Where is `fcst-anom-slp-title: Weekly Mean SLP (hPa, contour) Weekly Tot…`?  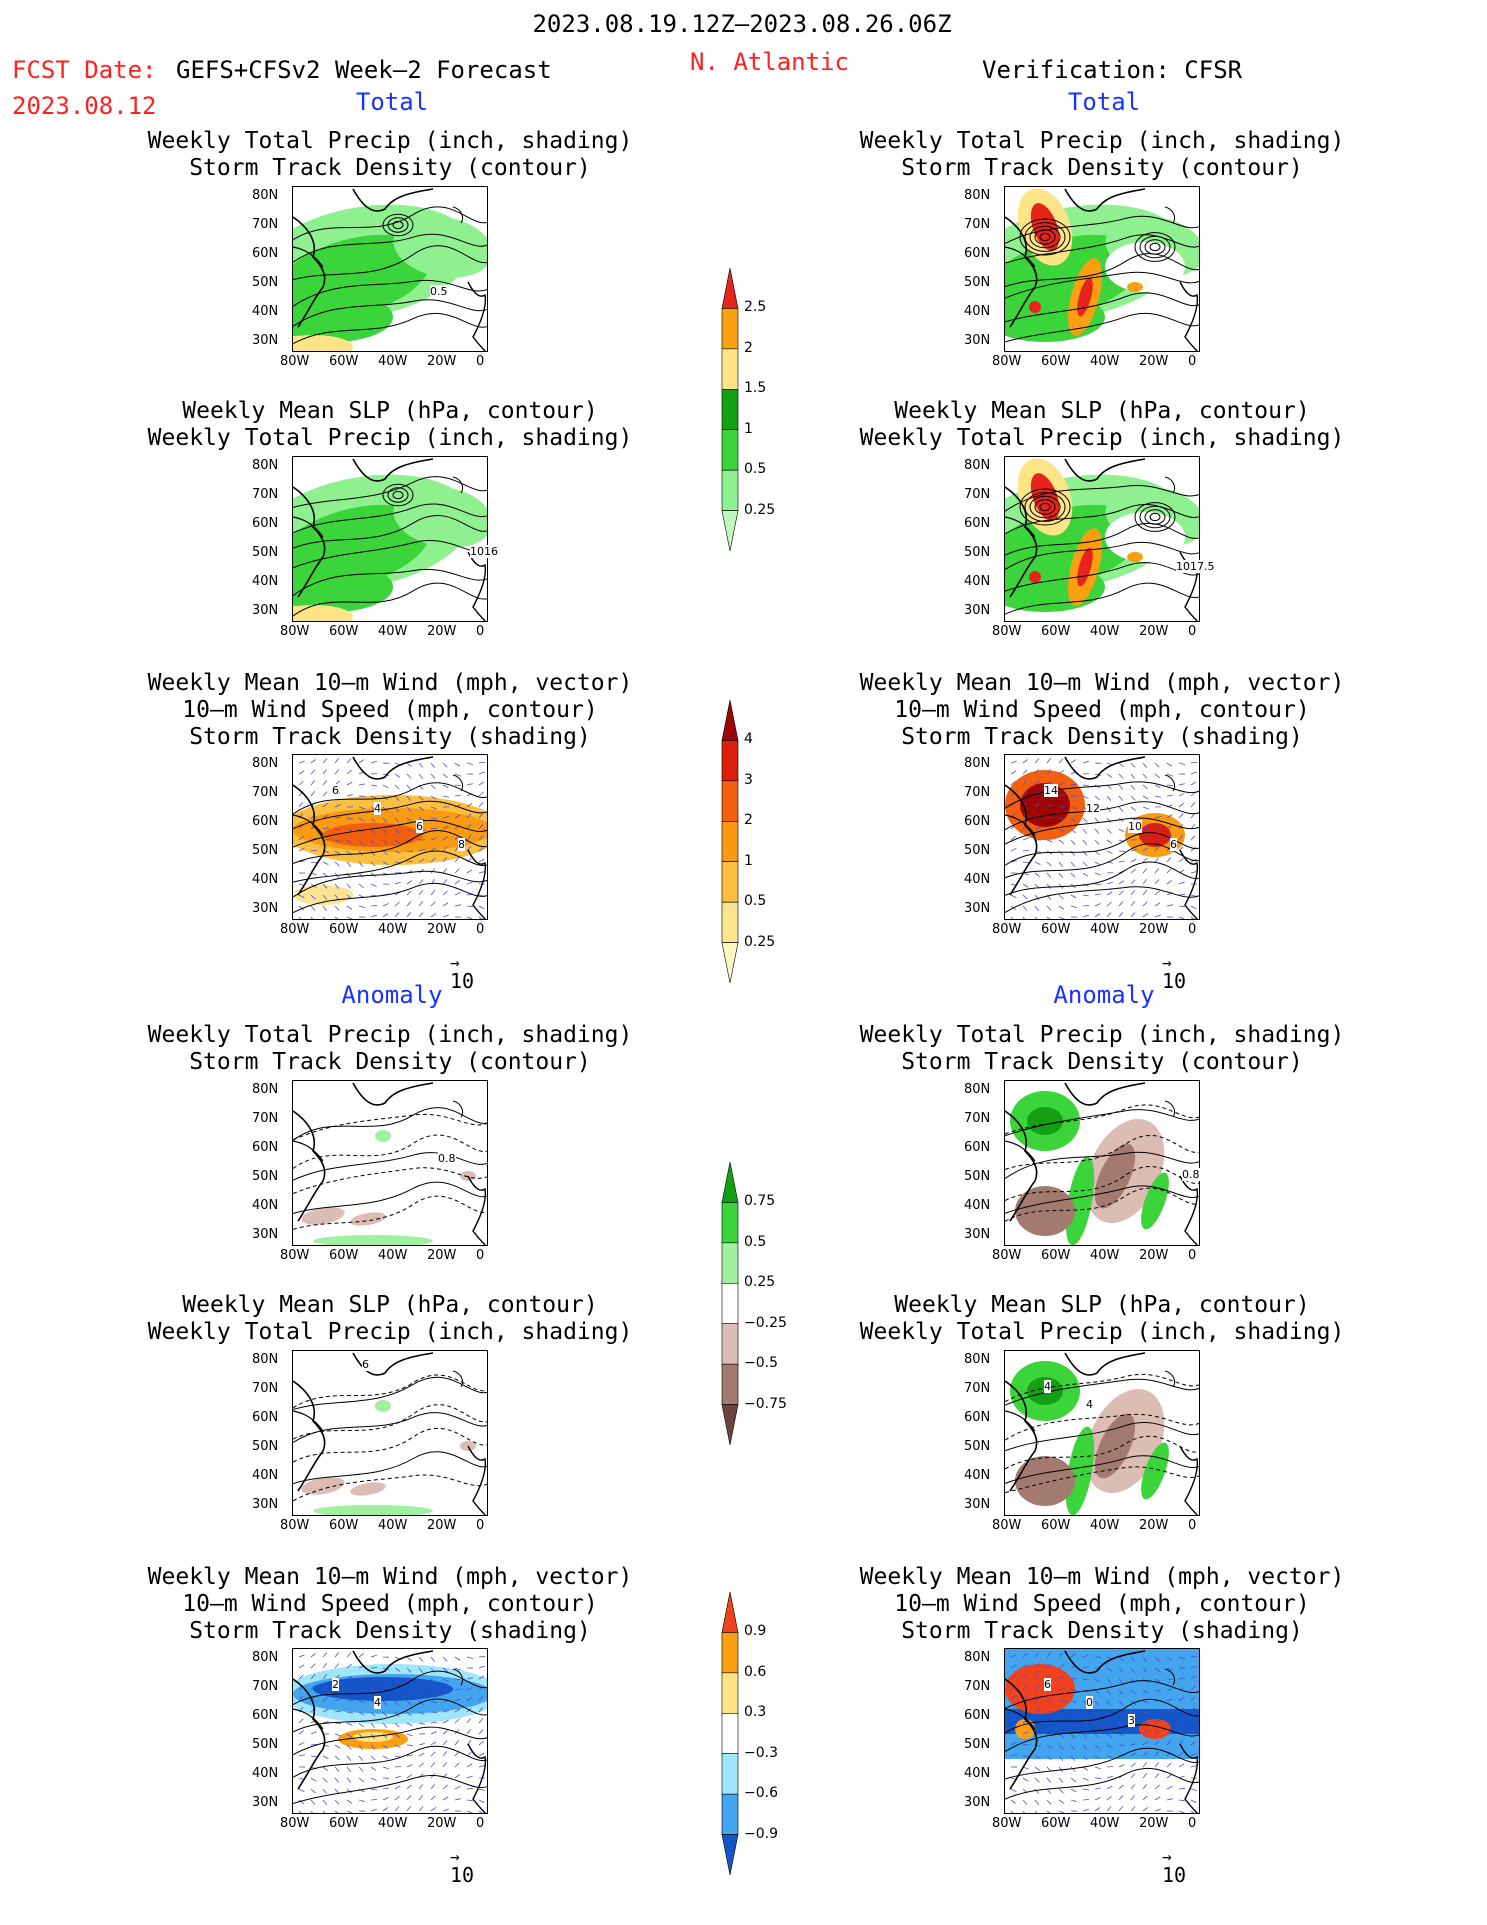 fcst-anom-slp-title: Weekly Mean SLP (hPa, contour) Weekly Tot… is located at coordinates (390, 1319).